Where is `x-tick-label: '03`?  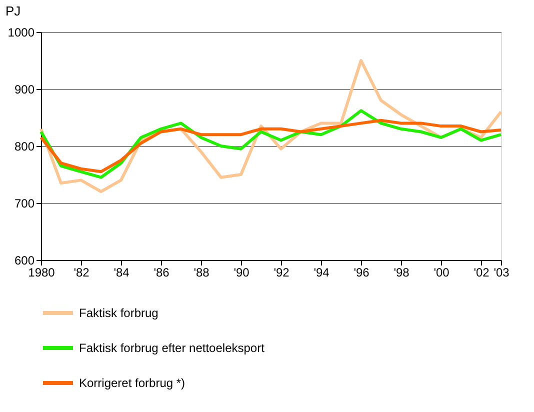
x-tick-label: '03 is located at coordinates (502, 273).